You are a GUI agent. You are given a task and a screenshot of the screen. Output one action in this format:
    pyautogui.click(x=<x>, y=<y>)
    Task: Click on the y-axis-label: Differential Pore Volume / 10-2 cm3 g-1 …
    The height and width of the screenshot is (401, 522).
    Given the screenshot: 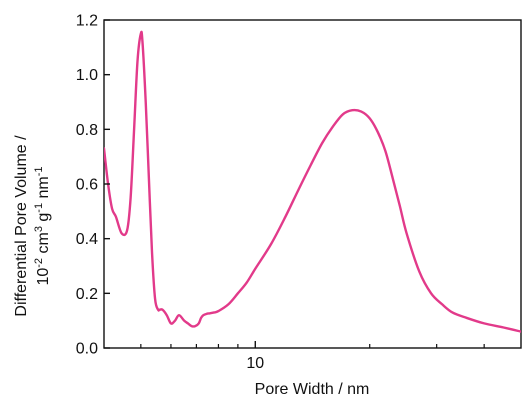 What is the action you would take?
    pyautogui.click(x=32, y=226)
    